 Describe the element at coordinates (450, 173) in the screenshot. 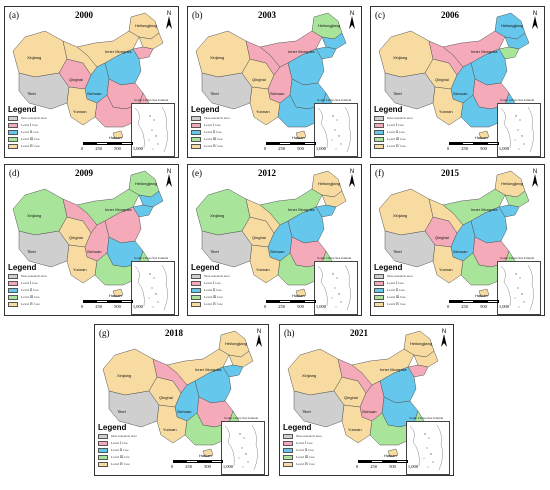

I see `panel-year: 2015` at that location.